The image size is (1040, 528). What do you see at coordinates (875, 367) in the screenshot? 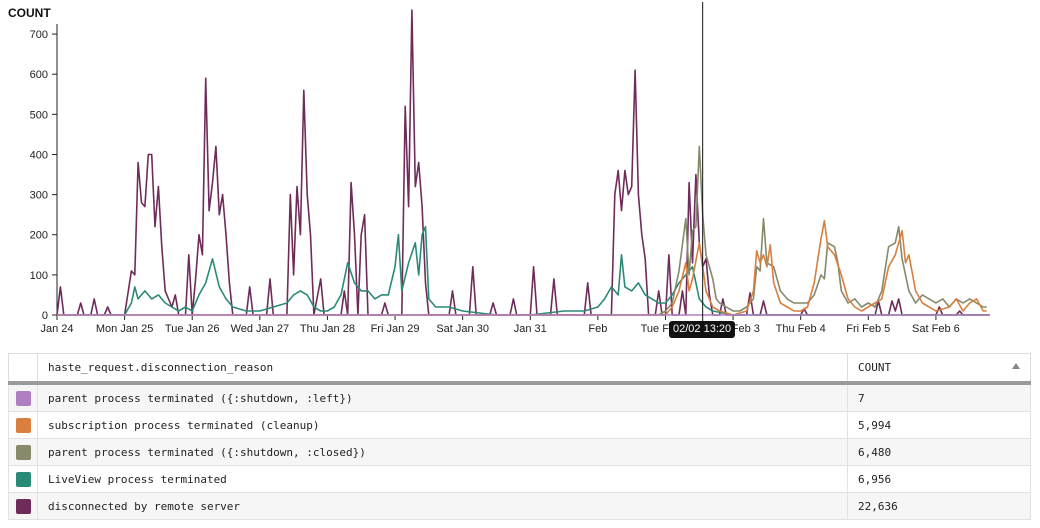
I see `count-header-label: COUNT` at bounding box center [875, 367].